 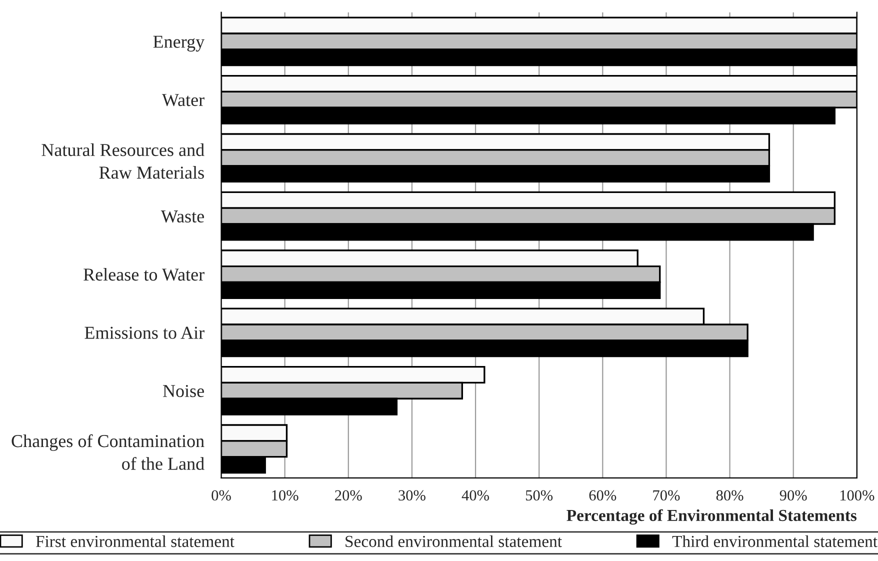 What do you see at coordinates (183, 100) in the screenshot?
I see `y-tick-label: Water` at bounding box center [183, 100].